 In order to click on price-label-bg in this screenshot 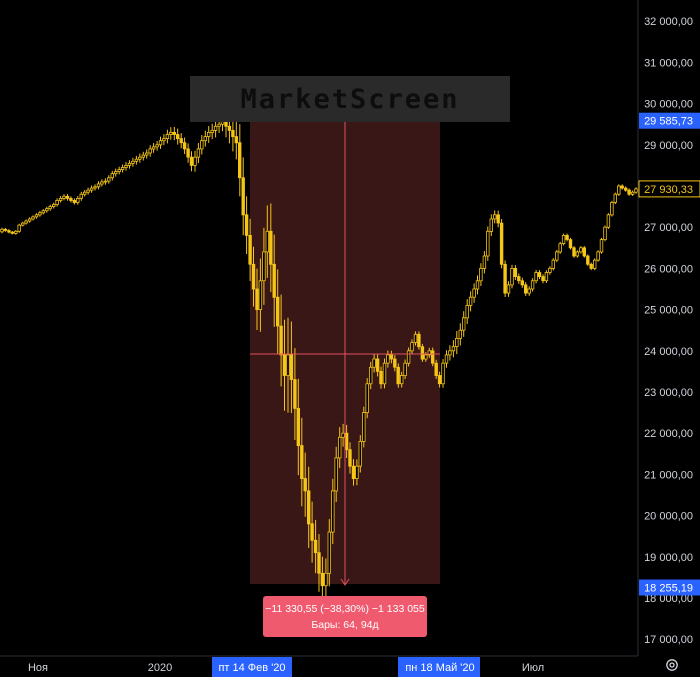, I will do `click(669, 189)`.